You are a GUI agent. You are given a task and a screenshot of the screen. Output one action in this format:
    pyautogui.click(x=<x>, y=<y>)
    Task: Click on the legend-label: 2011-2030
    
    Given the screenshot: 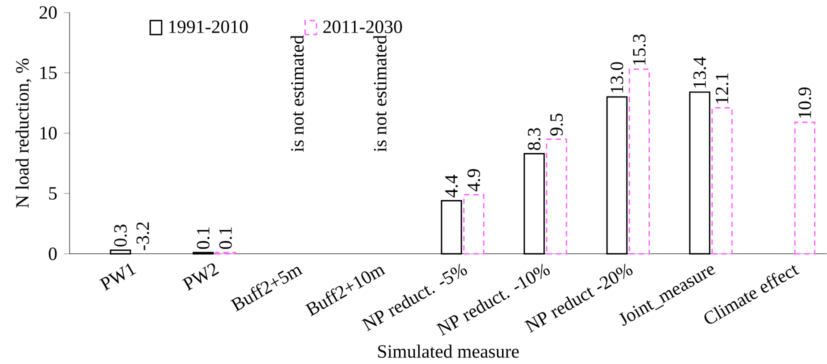 What is the action you would take?
    pyautogui.click(x=362, y=27)
    